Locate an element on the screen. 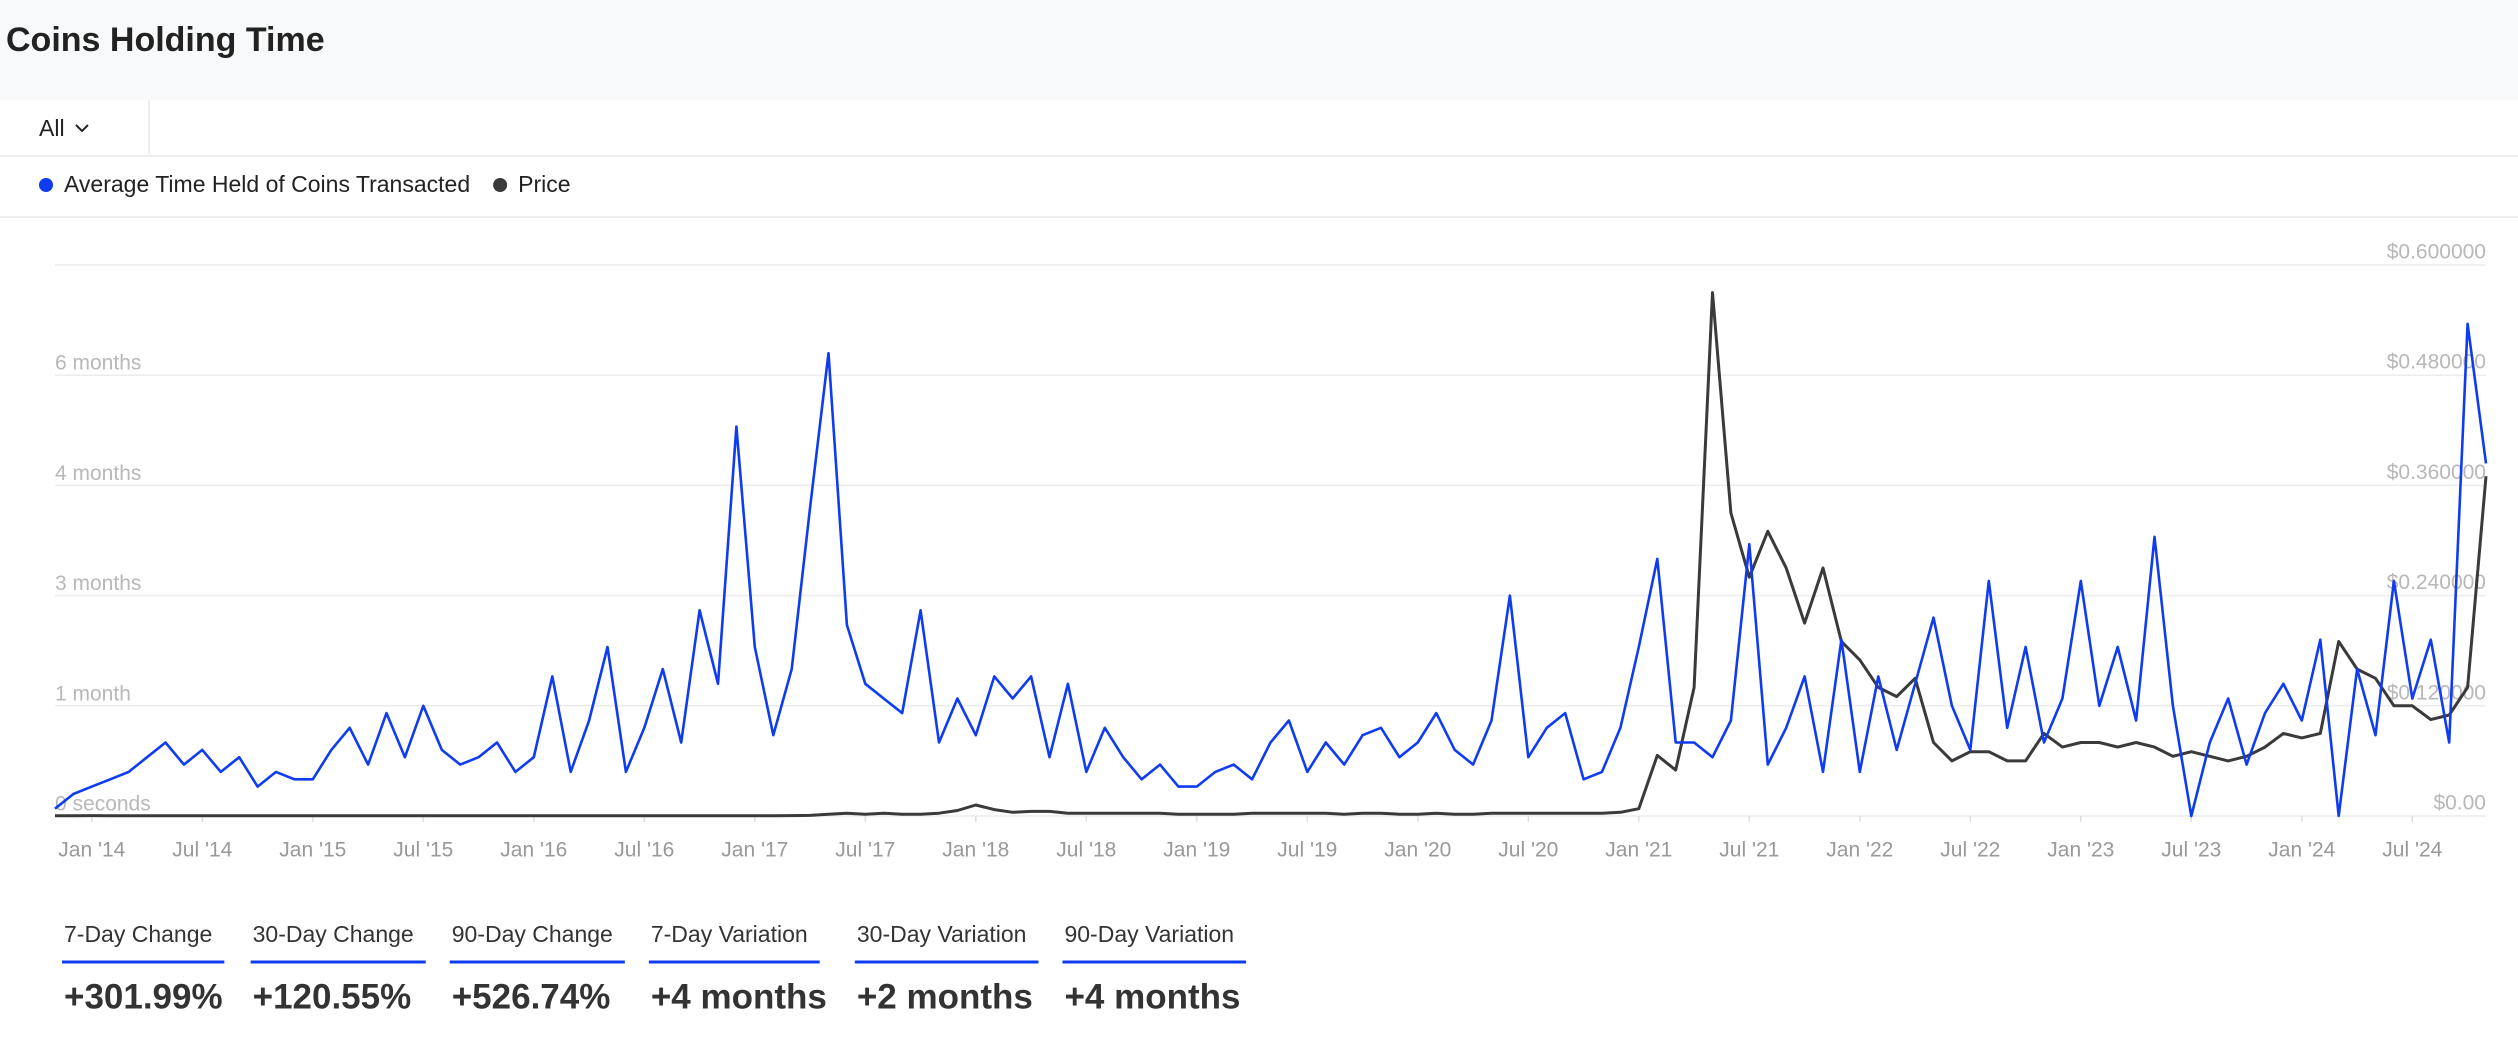 This screenshot has height=1044, width=2518. stat-value: +301.99% is located at coordinates (143, 996).